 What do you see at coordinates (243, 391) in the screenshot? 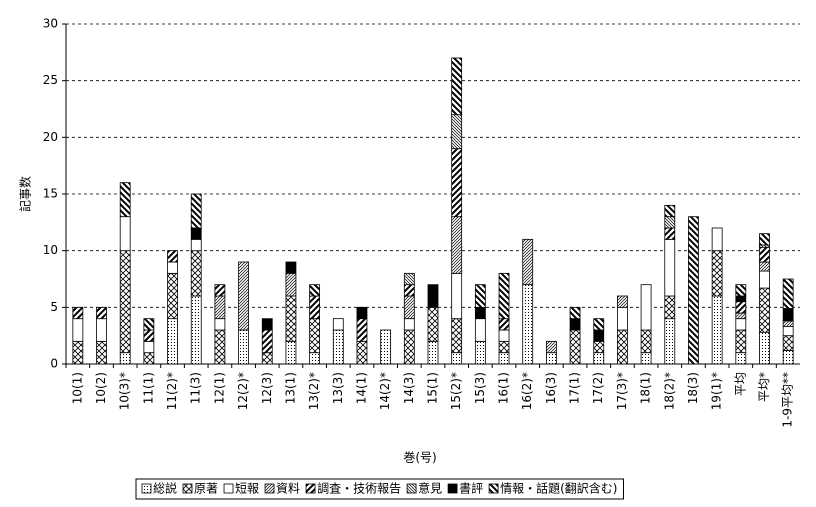
I see `x-tick-label: 12(2)*` at bounding box center [243, 391].